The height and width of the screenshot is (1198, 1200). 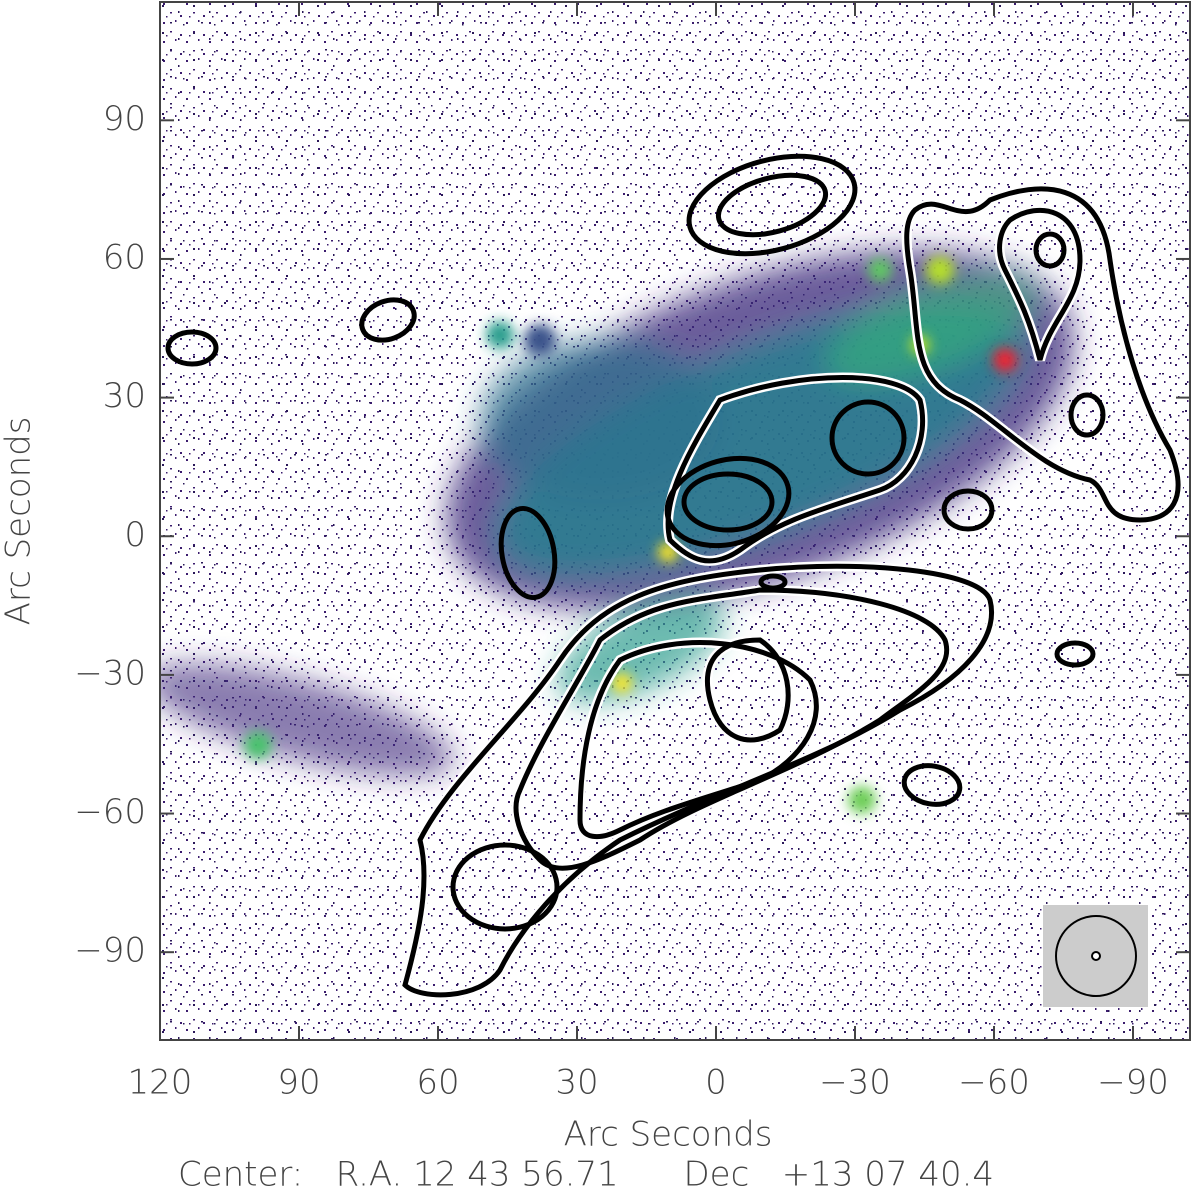 What do you see at coordinates (716, 1083) in the screenshot?
I see `x-tick-label: 0` at bounding box center [716, 1083].